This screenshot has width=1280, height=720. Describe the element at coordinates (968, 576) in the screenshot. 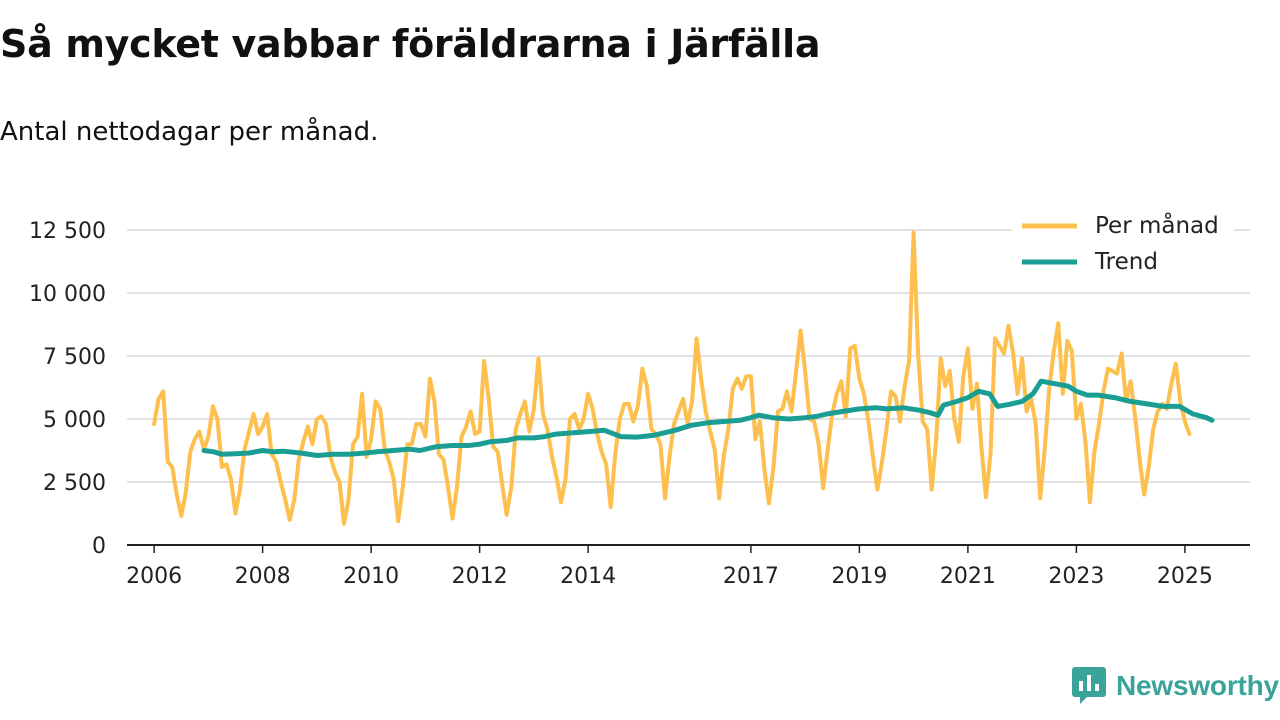

I see `x-tick-label-7: 2021` at that location.